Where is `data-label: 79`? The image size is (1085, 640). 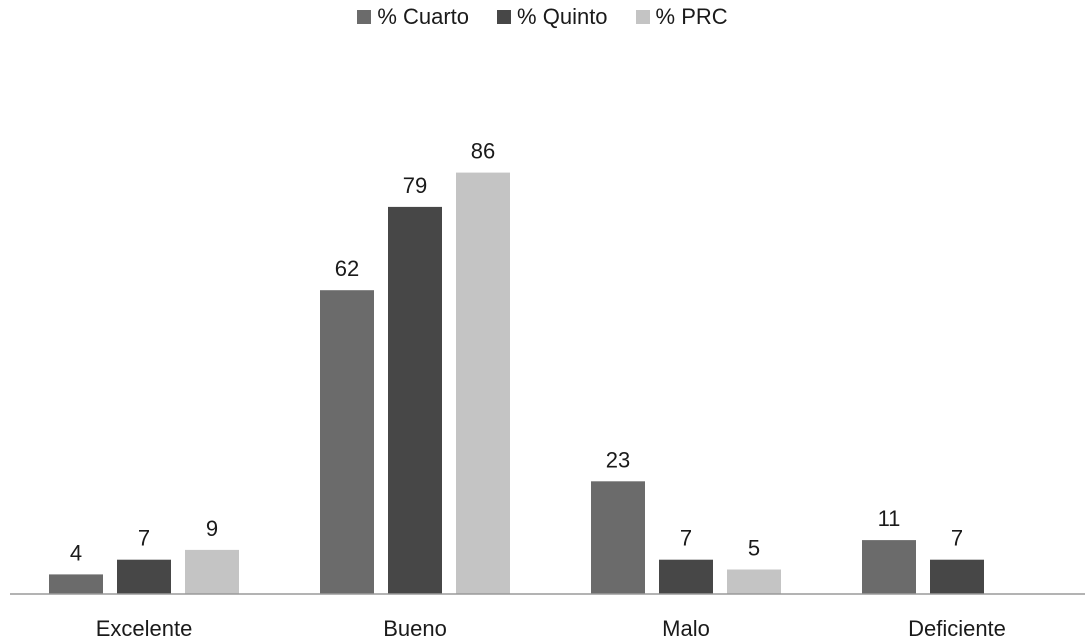 data-label: 79 is located at coordinates (415, 185).